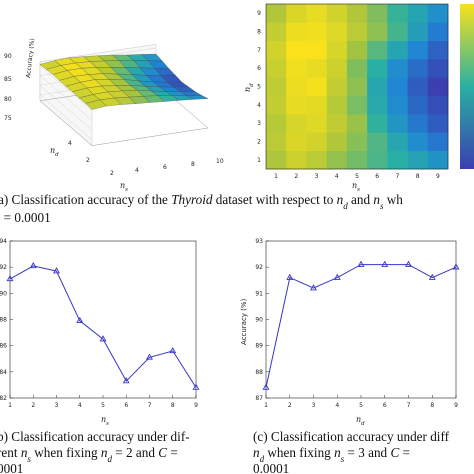  Describe the element at coordinates (259, 32) in the screenshot. I see `heatmap-y-tick: 8` at that location.